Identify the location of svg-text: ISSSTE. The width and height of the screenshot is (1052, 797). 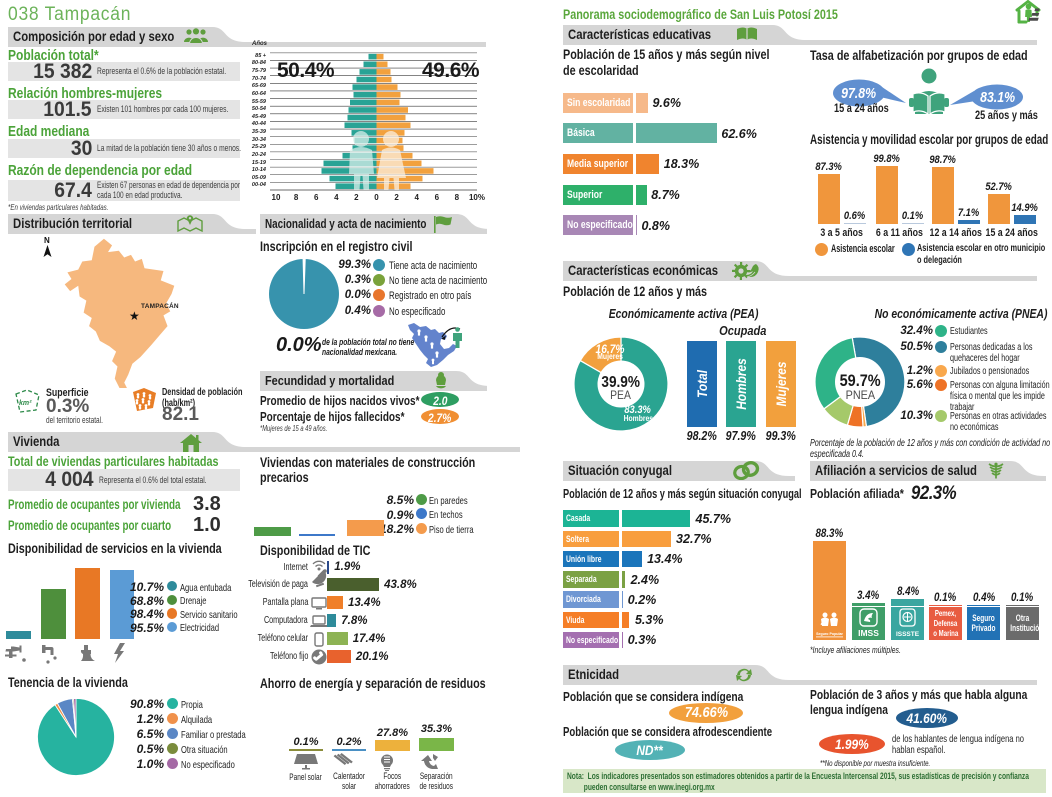
(908, 634).